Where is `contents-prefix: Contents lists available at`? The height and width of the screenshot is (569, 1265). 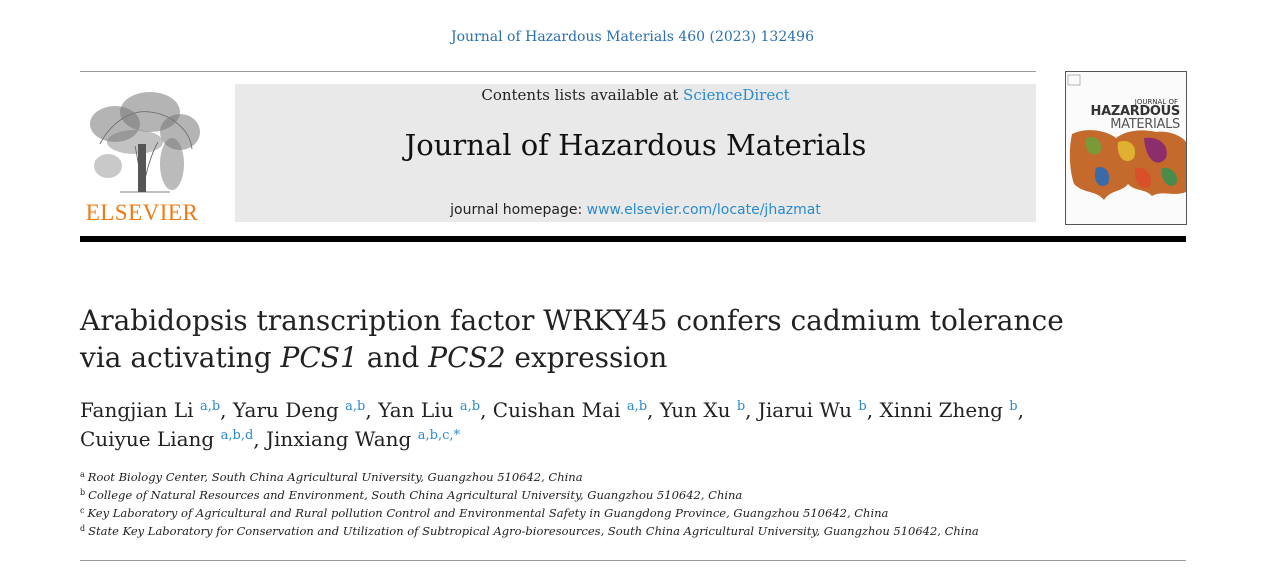
contents-prefix: Contents lists available at is located at coordinates (582, 95).